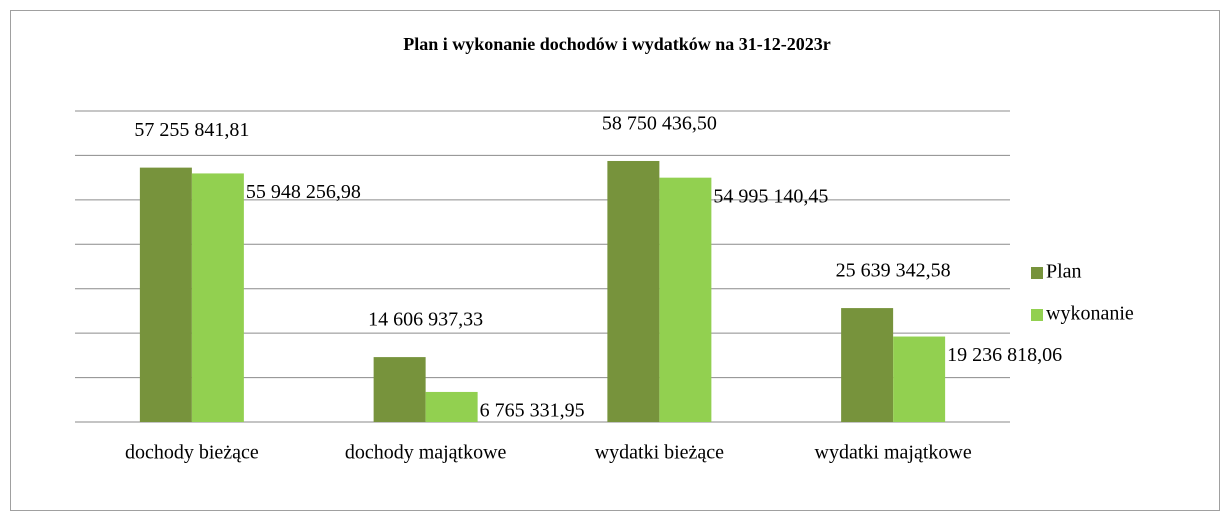 The width and height of the screenshot is (1230, 522). I want to click on data-label: 57 255 841,81, so click(191, 130).